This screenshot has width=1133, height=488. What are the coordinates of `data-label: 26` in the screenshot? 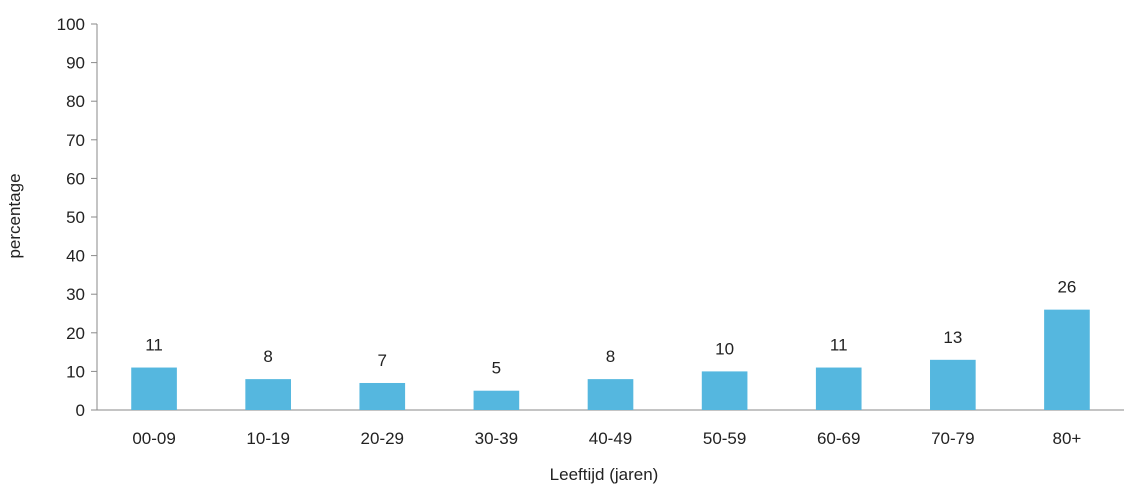 It's located at (1066, 287).